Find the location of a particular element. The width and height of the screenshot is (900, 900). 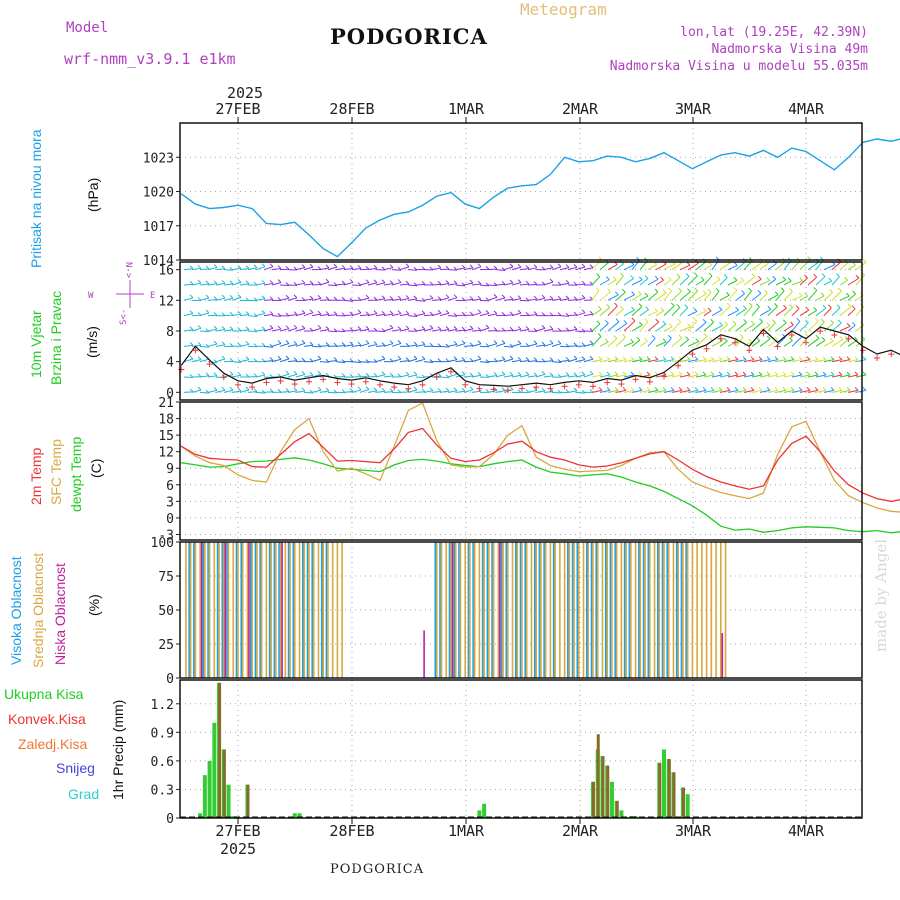

t2m-line is located at coordinates (540, 465).